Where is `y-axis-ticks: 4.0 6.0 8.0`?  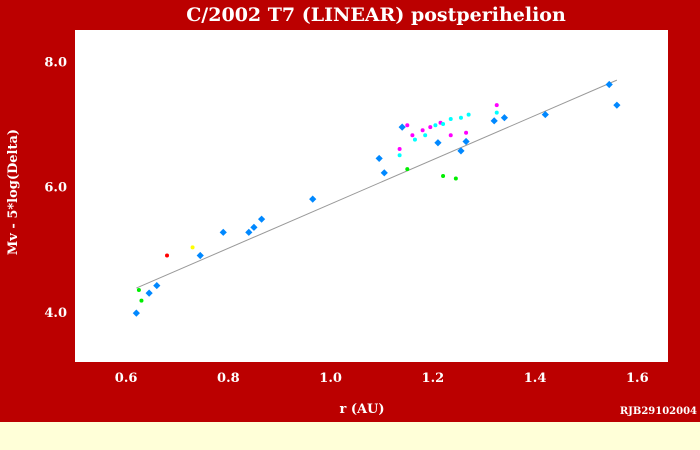 y-axis-ticks: 4.0 6.0 8.0 is located at coordinates (55, 188).